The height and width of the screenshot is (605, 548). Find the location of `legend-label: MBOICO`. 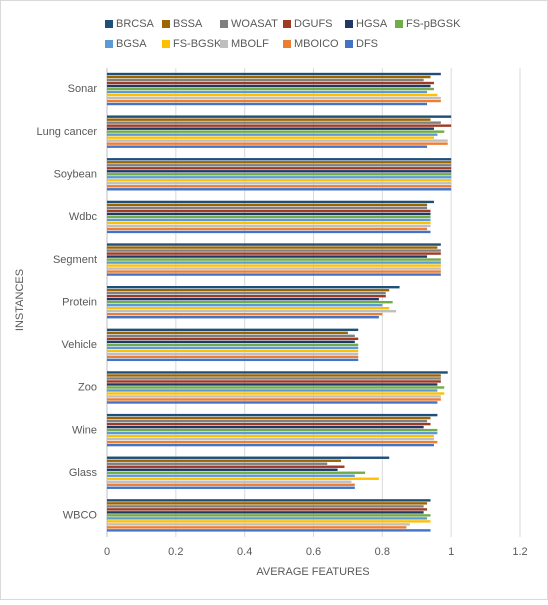

legend-label: MBOICO is located at coordinates (316, 44).